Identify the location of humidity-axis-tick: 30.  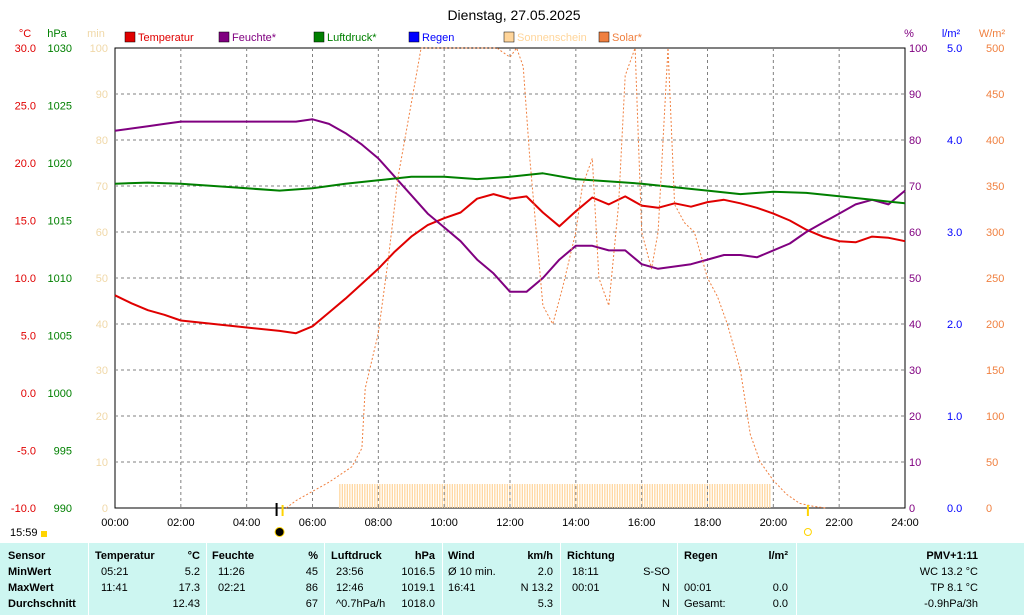
(915, 371).